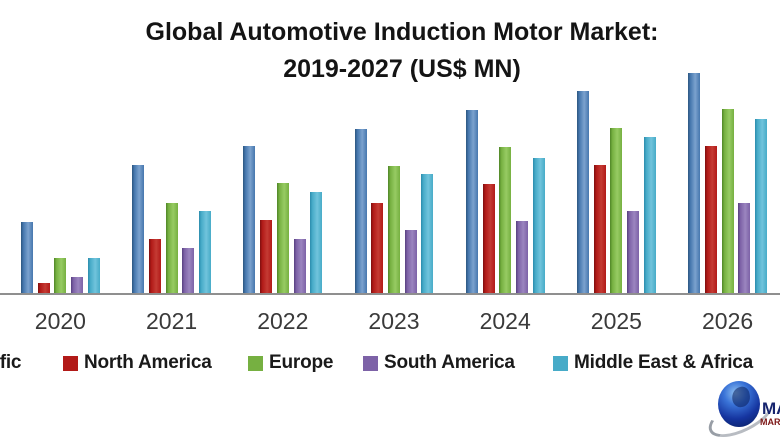 The height and width of the screenshot is (440, 780). I want to click on bar-europe-2022, so click(282, 238).